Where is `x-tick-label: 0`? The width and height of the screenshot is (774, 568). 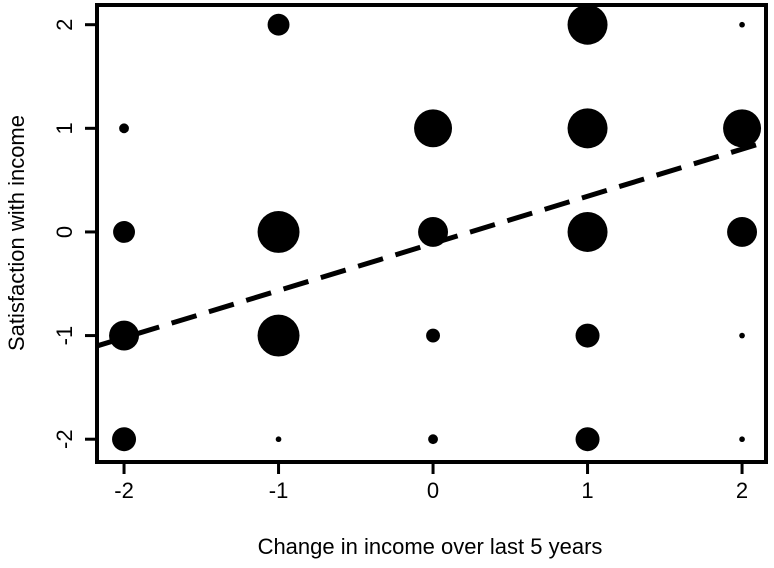
x-tick-label: 0 is located at coordinates (433, 490).